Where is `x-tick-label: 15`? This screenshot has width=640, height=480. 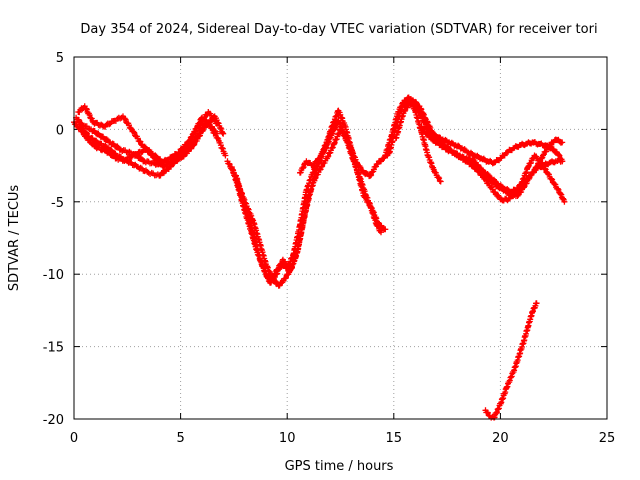
x-tick-label: 15 is located at coordinates (394, 438).